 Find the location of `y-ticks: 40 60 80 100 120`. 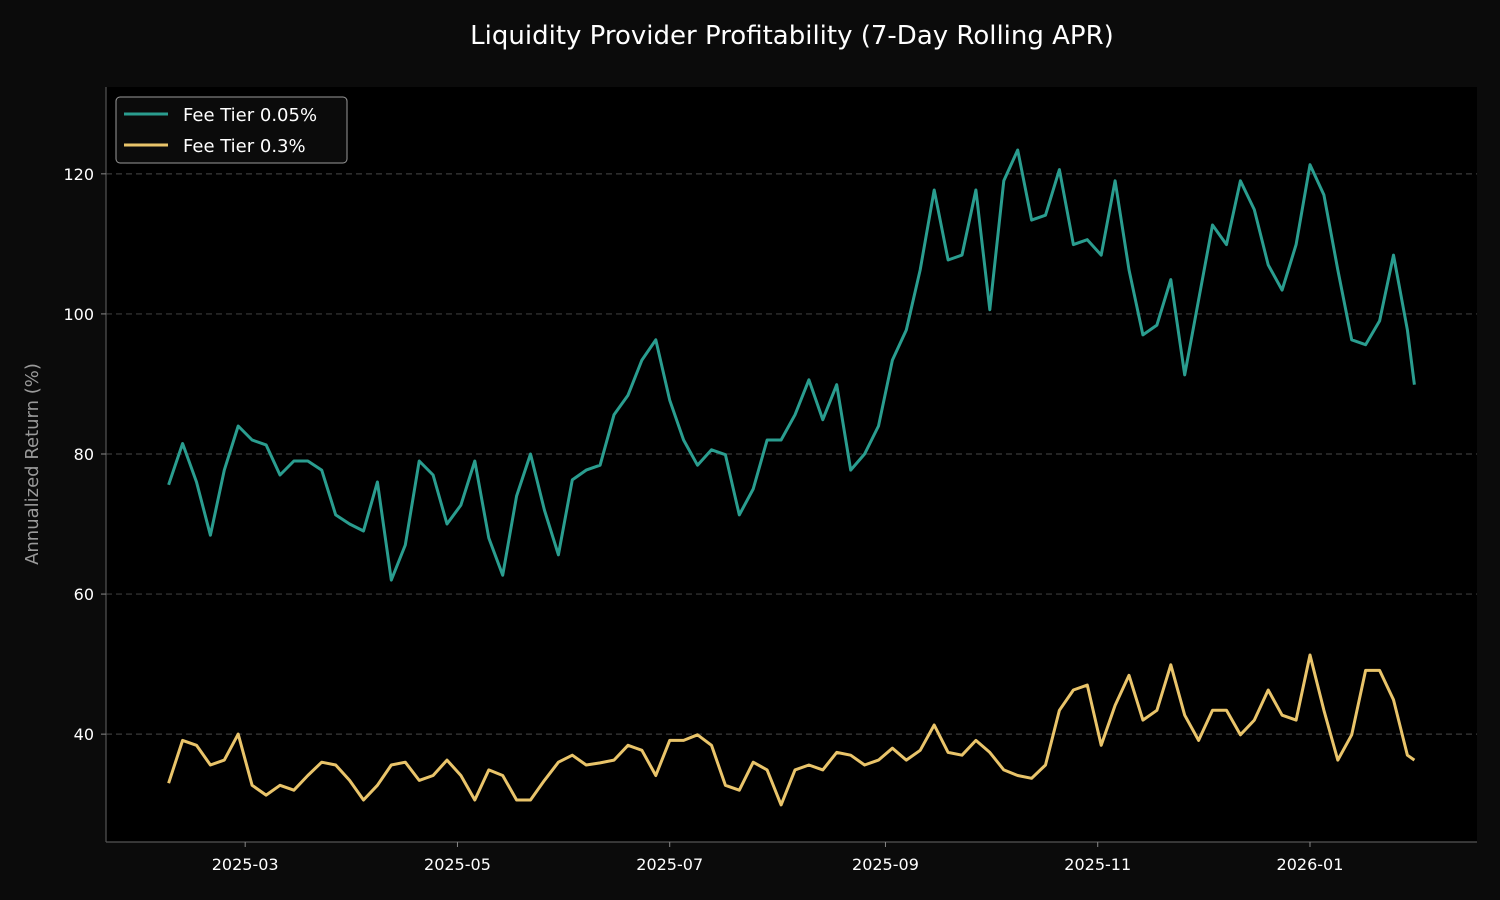

y-ticks: 40 60 80 100 120 is located at coordinates (84, 454).